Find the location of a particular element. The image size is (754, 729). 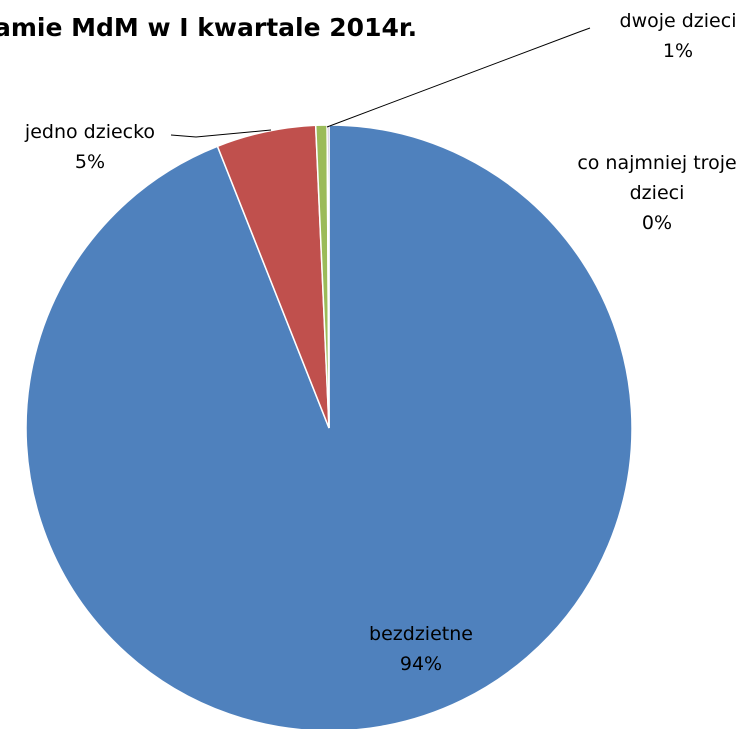

label-dwoje-dzieci: dwoje dzieci 1% is located at coordinates (678, 36).